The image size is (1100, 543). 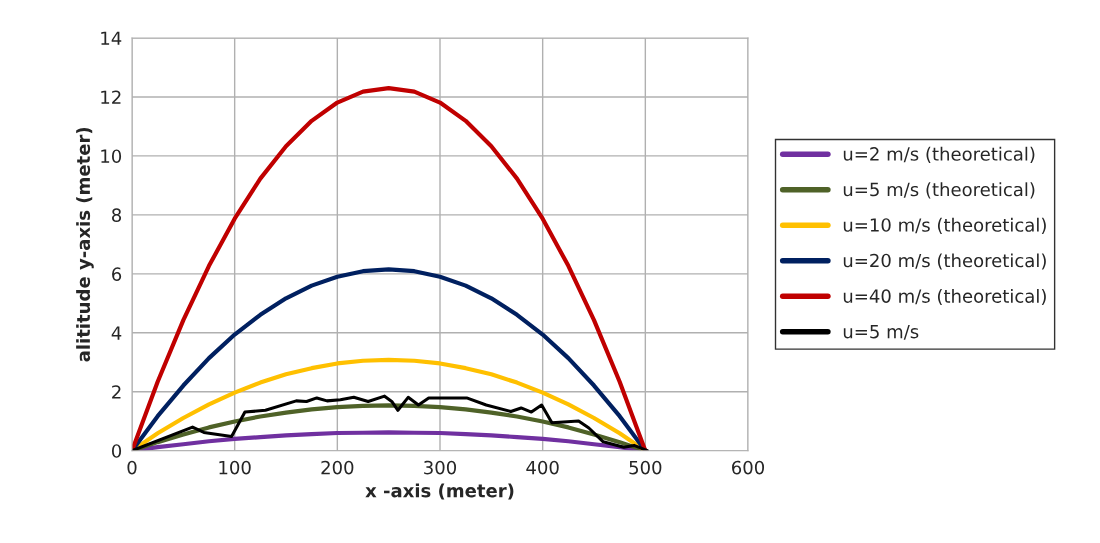 I want to click on y-tick-label: 4, so click(x=116, y=333).